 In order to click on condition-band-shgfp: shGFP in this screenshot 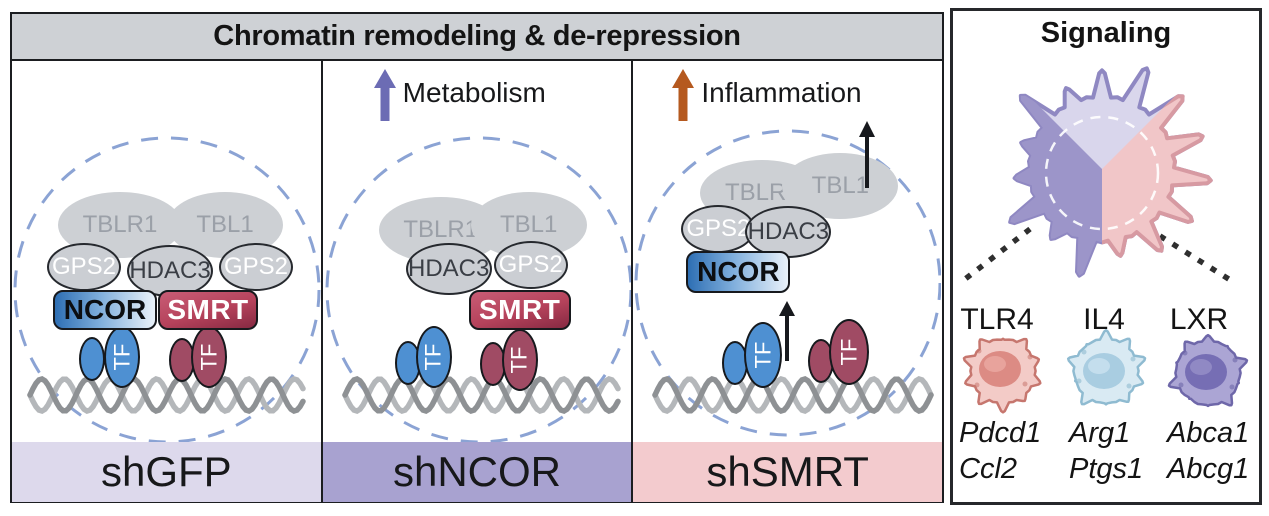, I will do `click(166, 472)`.